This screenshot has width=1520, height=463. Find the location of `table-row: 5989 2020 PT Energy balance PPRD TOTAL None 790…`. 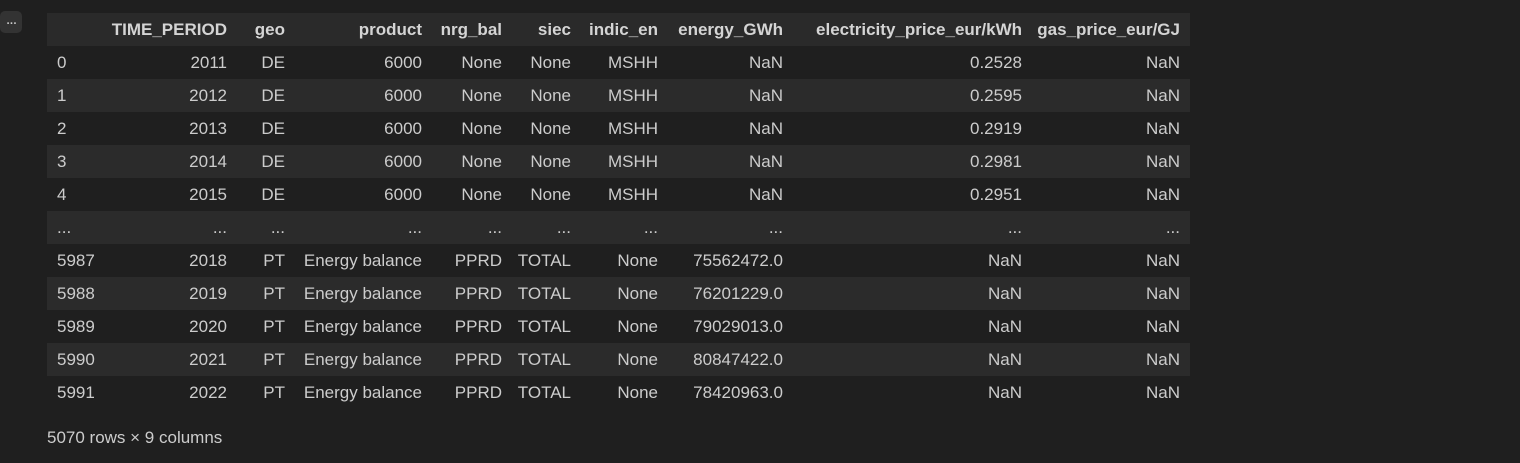

table-row: 5989 2020 PT Energy balance PPRD TOTAL None 790… is located at coordinates (618, 326).